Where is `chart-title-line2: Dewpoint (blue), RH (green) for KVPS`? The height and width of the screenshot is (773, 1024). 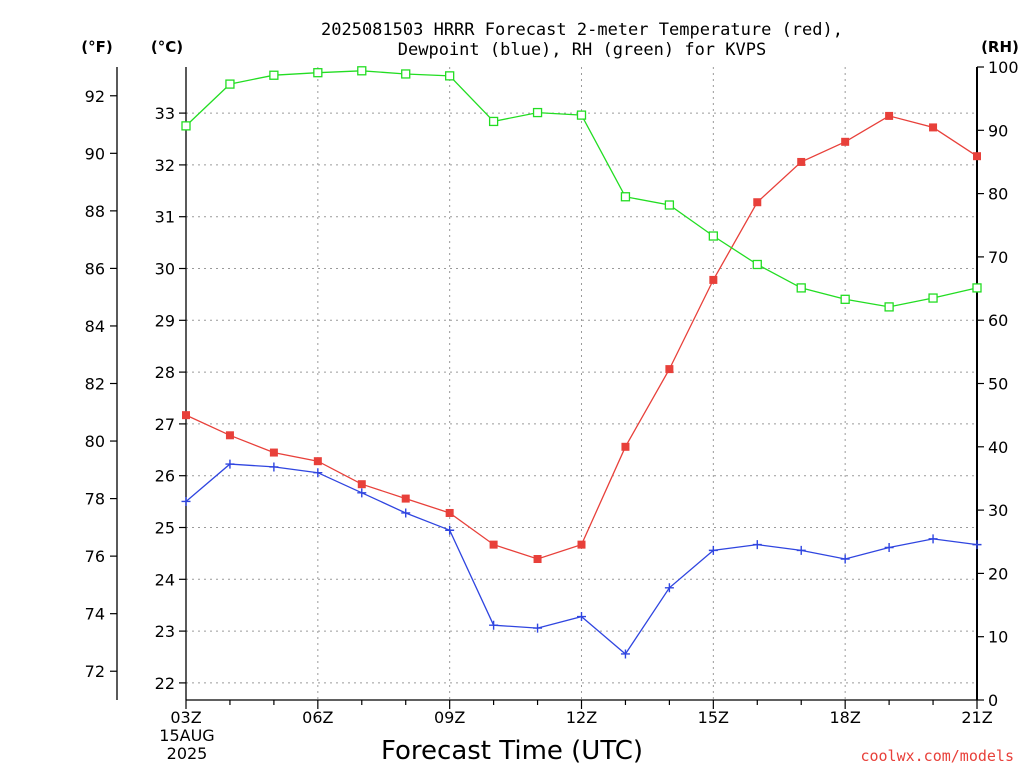
chart-title-line2: Dewpoint (blue), RH (green) for KVPS is located at coordinates (582, 50).